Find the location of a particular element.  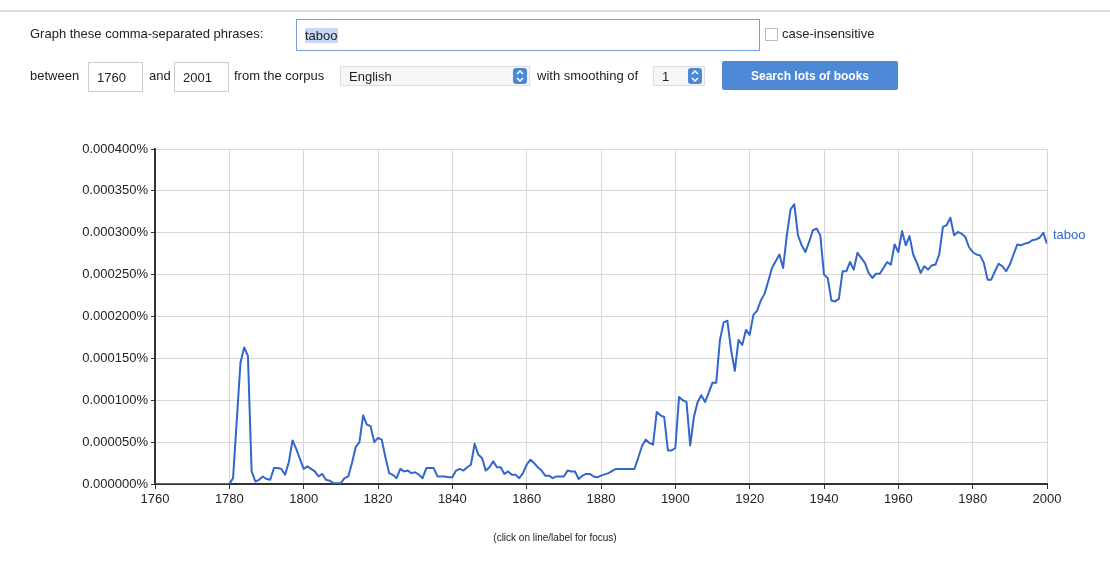

text: and is located at coordinates (160, 75).